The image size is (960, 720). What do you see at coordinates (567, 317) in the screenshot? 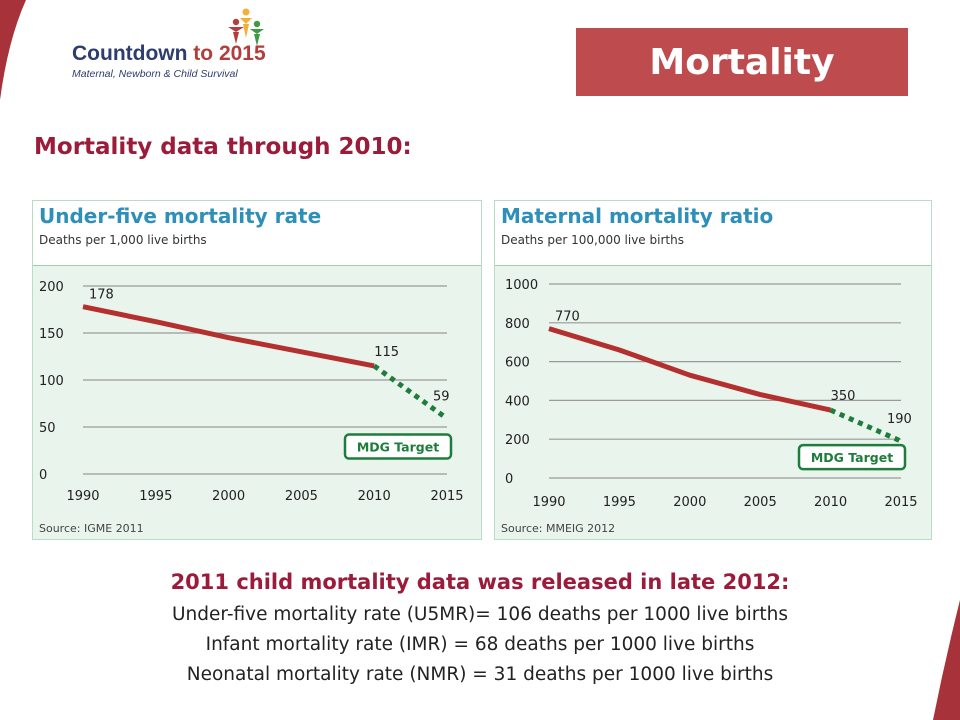
I see `data-label: 770` at bounding box center [567, 317].